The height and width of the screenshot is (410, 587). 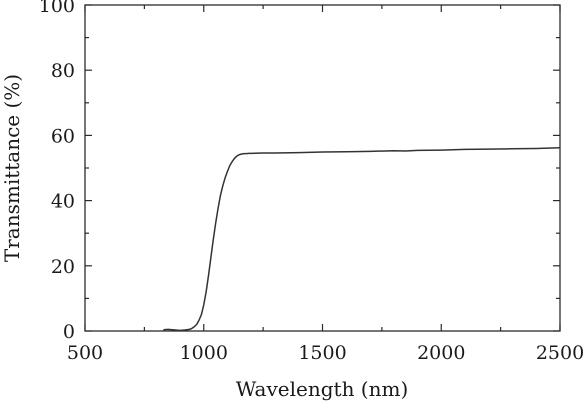 I want to click on x-tick-label: 2500, so click(x=560, y=353).